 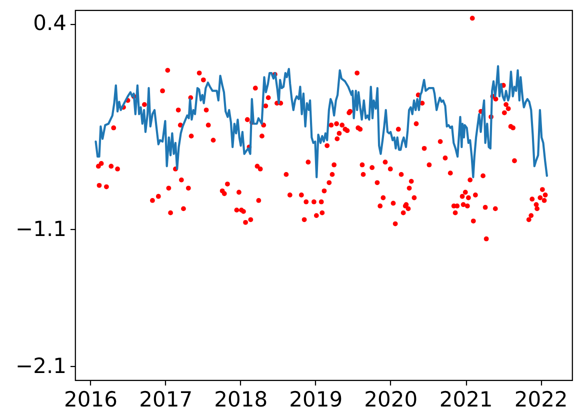 What do you see at coordinates (49, 23) in the screenshot?
I see `y-tick-label: 0.4` at bounding box center [49, 23].